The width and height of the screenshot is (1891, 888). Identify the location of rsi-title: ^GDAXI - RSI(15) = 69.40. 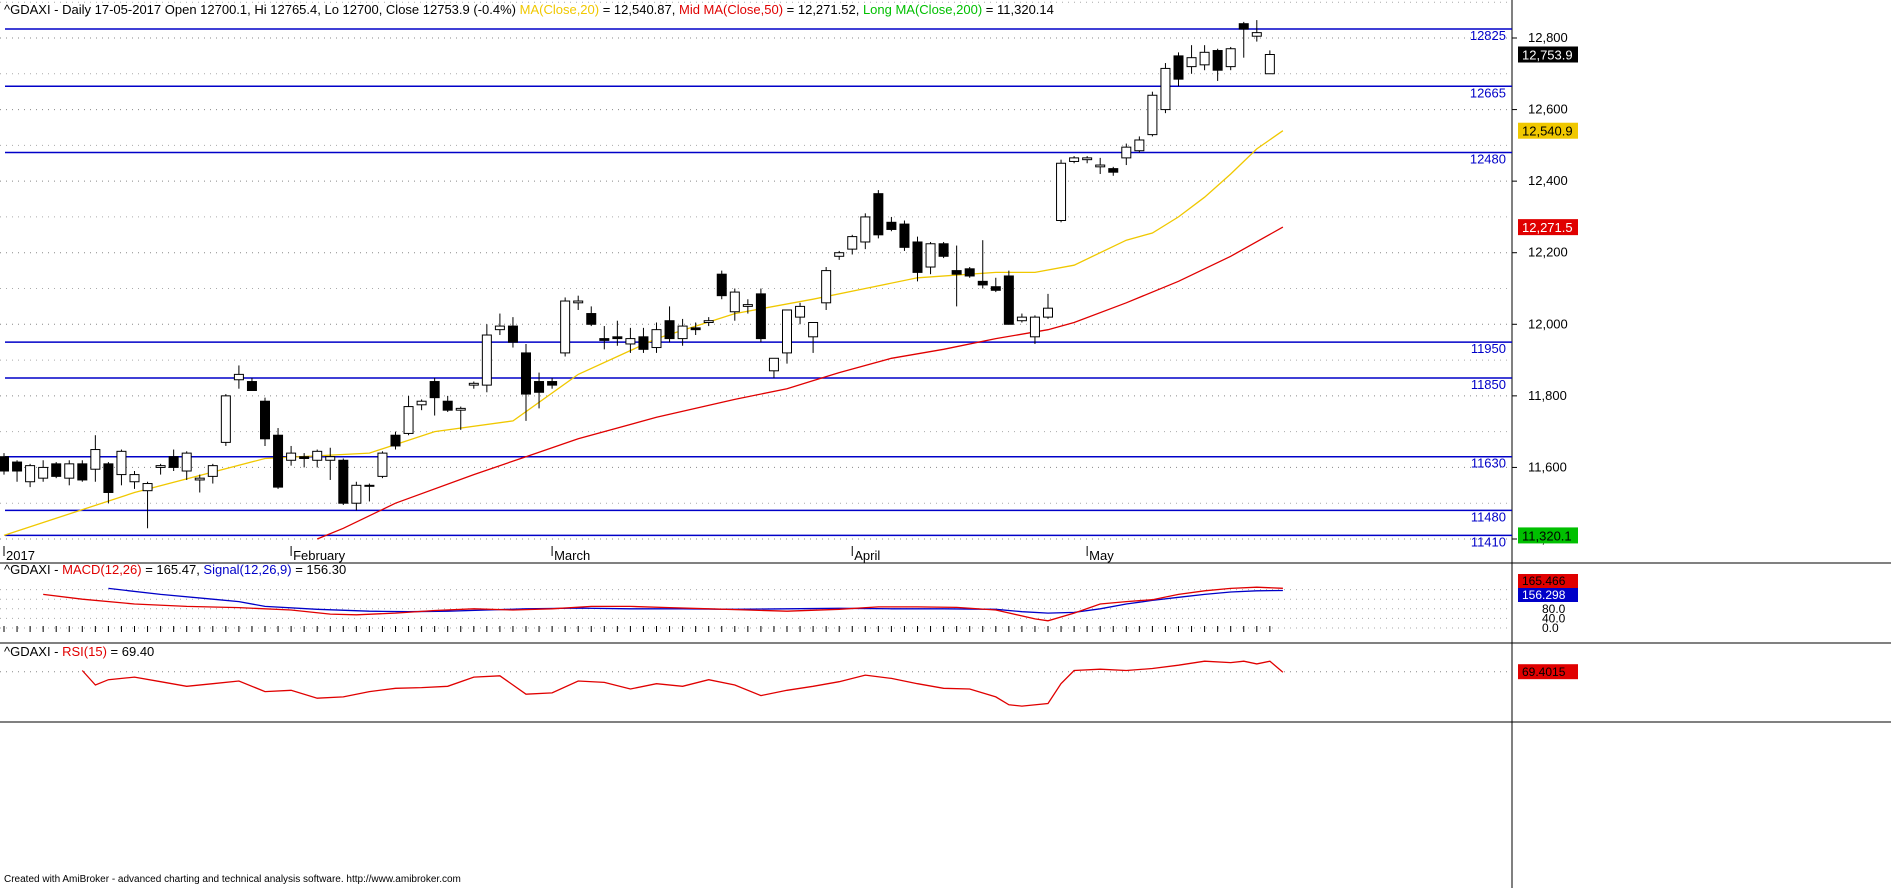
(79, 651).